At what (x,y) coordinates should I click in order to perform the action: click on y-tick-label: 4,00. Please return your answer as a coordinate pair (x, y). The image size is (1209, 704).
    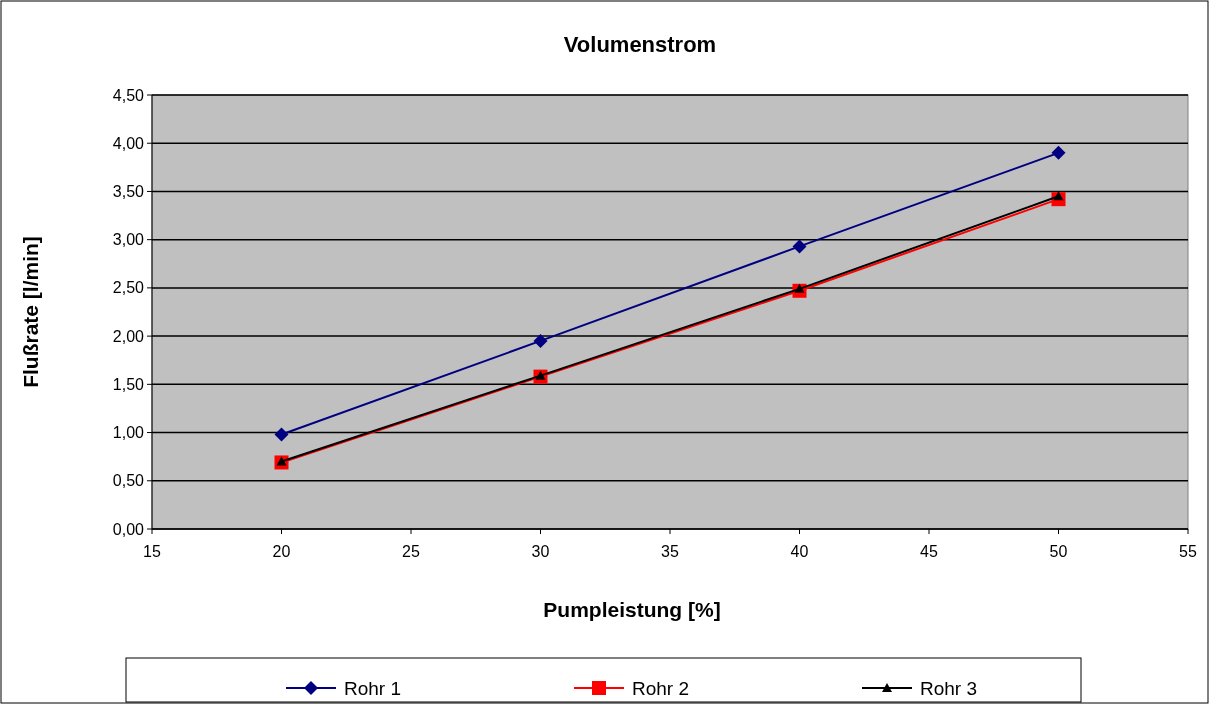
    Looking at the image, I should click on (128, 143).